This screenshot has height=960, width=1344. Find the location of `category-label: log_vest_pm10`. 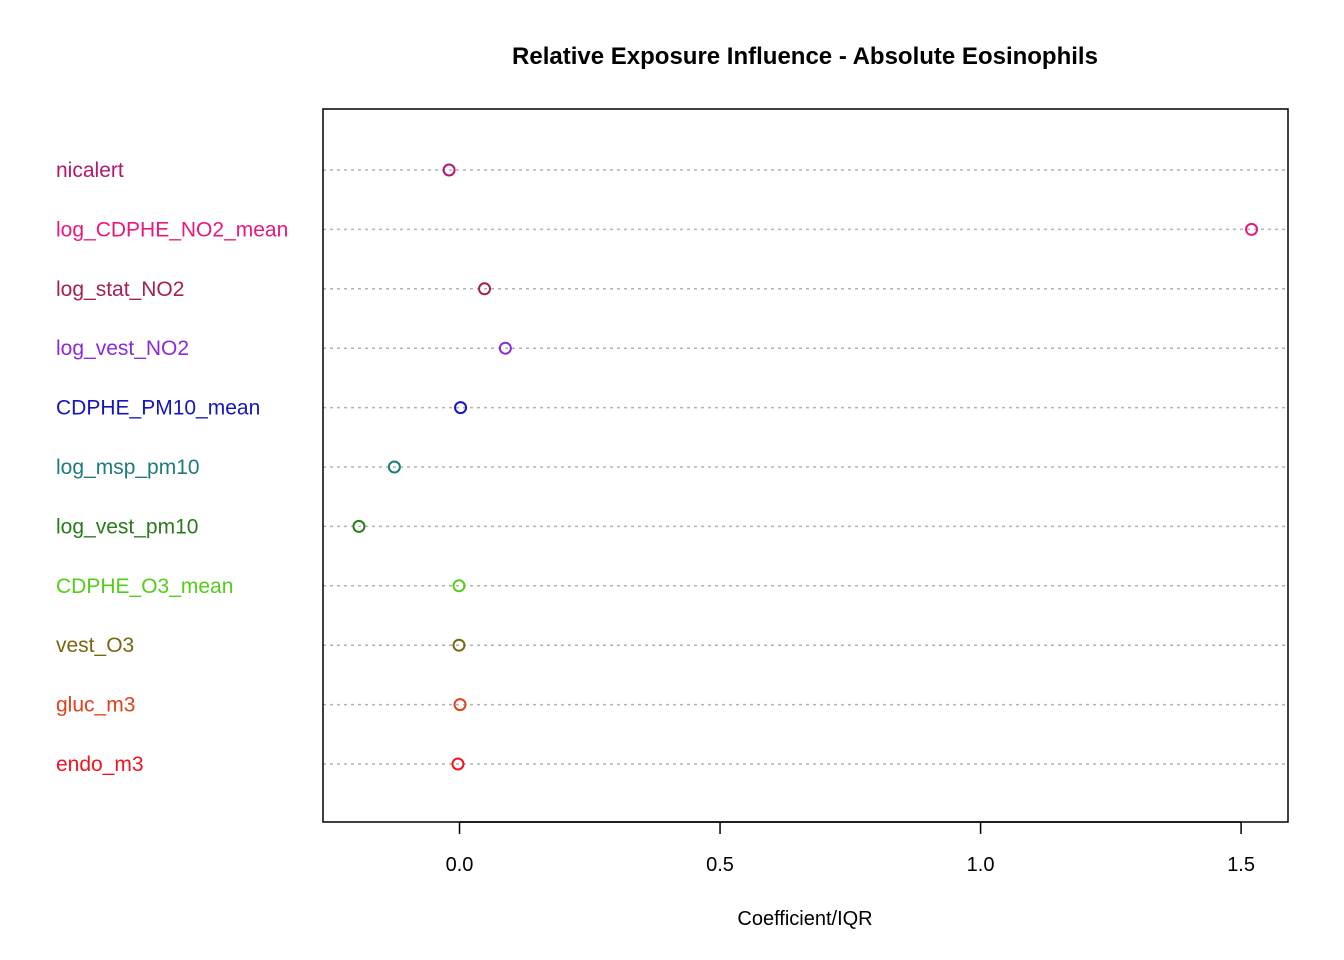

category-label: log_vest_pm10 is located at coordinates (127, 526).